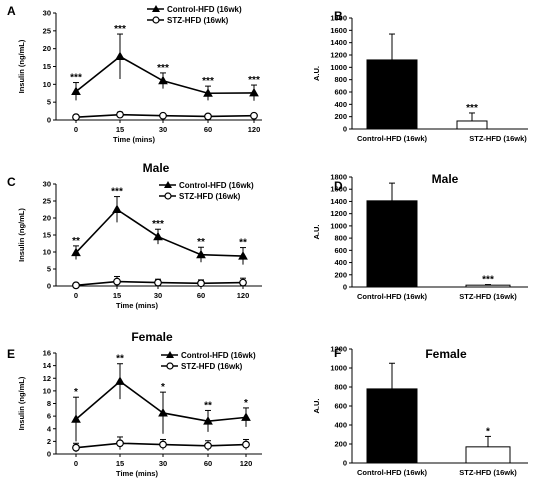 This screenshot has height=484, width=550. What do you see at coordinates (49, 428) in the screenshot?
I see `y-tick-label: 4` at bounding box center [49, 428].